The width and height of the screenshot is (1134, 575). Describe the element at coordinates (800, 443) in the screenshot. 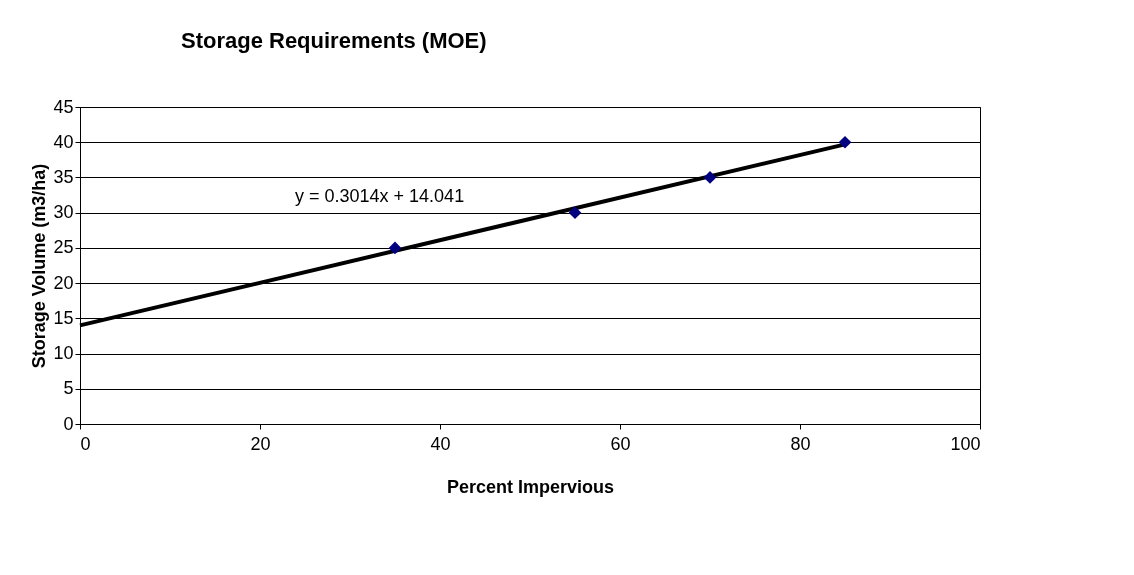

I see `x-tick-label: 80` at that location.